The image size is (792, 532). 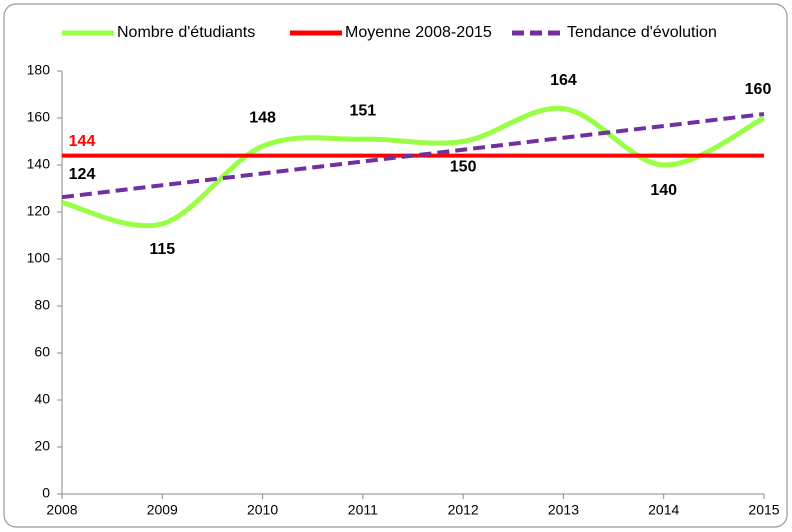 I want to click on data-label: 151, so click(x=363, y=110).